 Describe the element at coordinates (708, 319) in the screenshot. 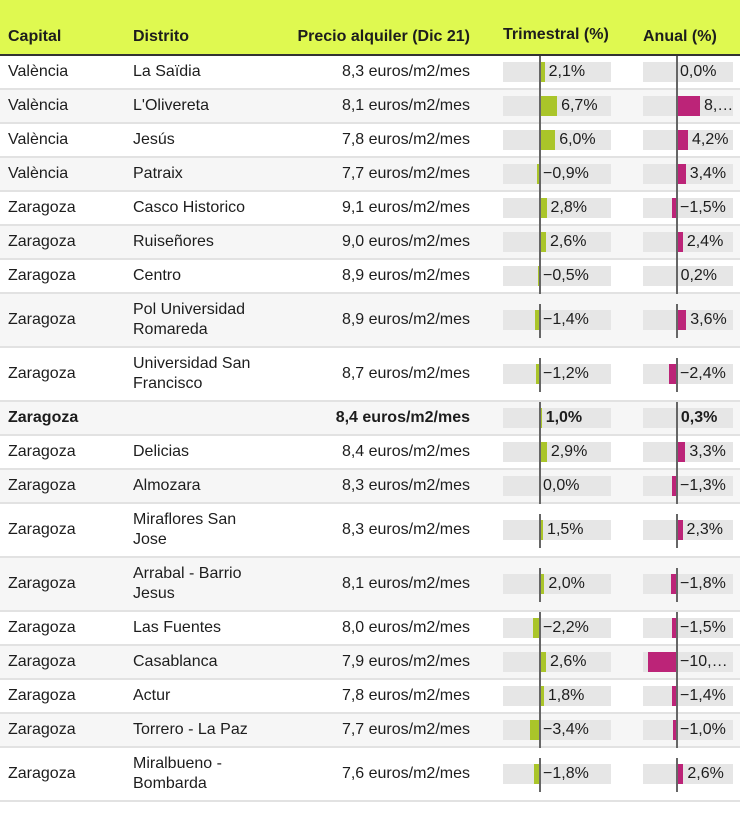

I see `anual-label: 3,6%` at that location.